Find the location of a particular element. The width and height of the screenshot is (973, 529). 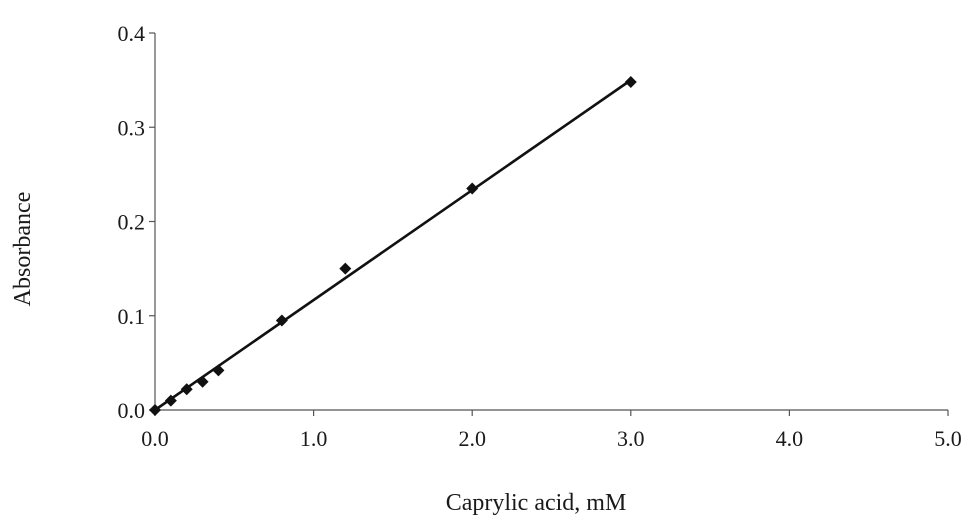

y-tick-label: 0.4 is located at coordinates (132, 33).